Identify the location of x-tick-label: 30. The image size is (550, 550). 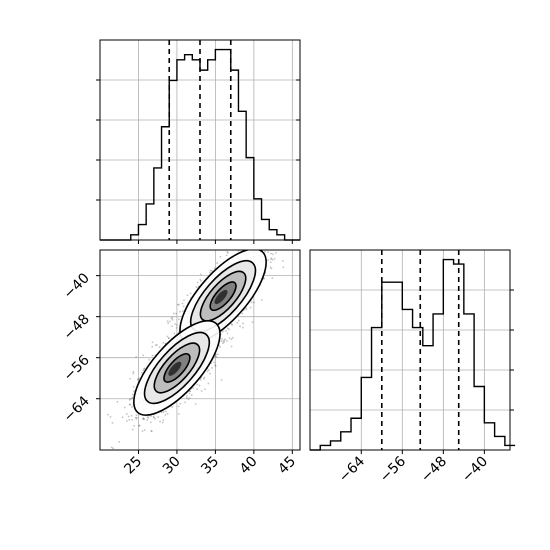
(172, 466).